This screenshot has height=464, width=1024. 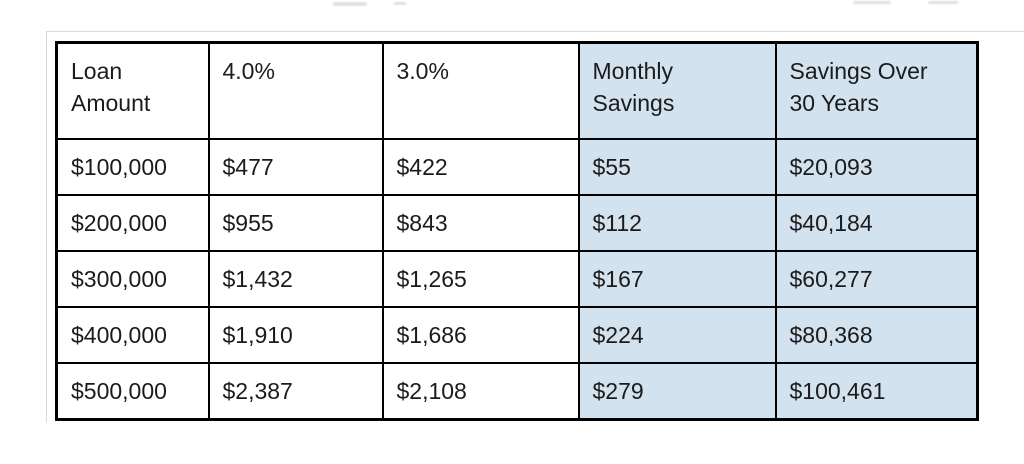 I want to click on table-row: $300,000 $1,432 $1,265 $167 $60,277, so click(x=517, y=279).